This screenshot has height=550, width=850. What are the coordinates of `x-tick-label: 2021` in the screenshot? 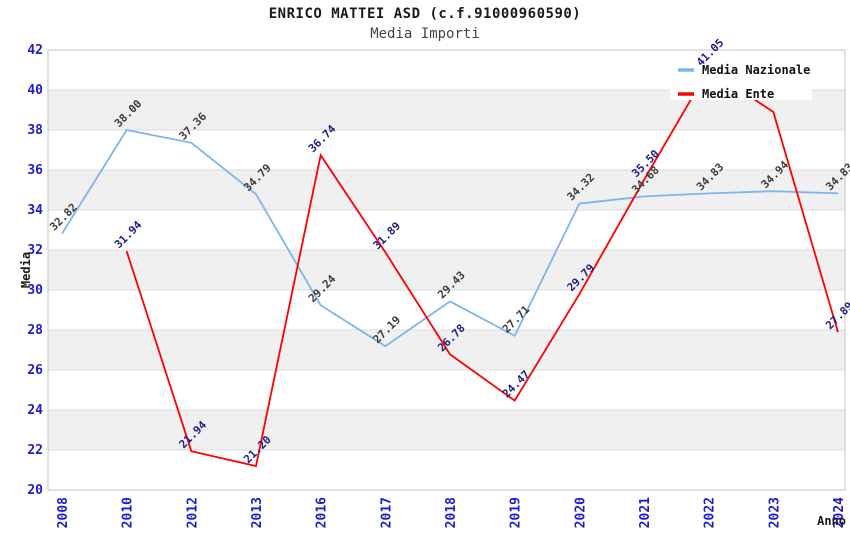 It's located at (645, 512).